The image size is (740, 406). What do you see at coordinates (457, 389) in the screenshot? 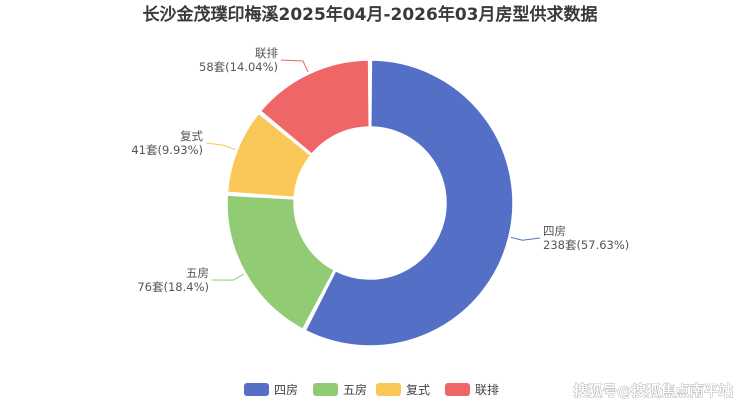
I see `legend-swatch-联排` at bounding box center [457, 389].